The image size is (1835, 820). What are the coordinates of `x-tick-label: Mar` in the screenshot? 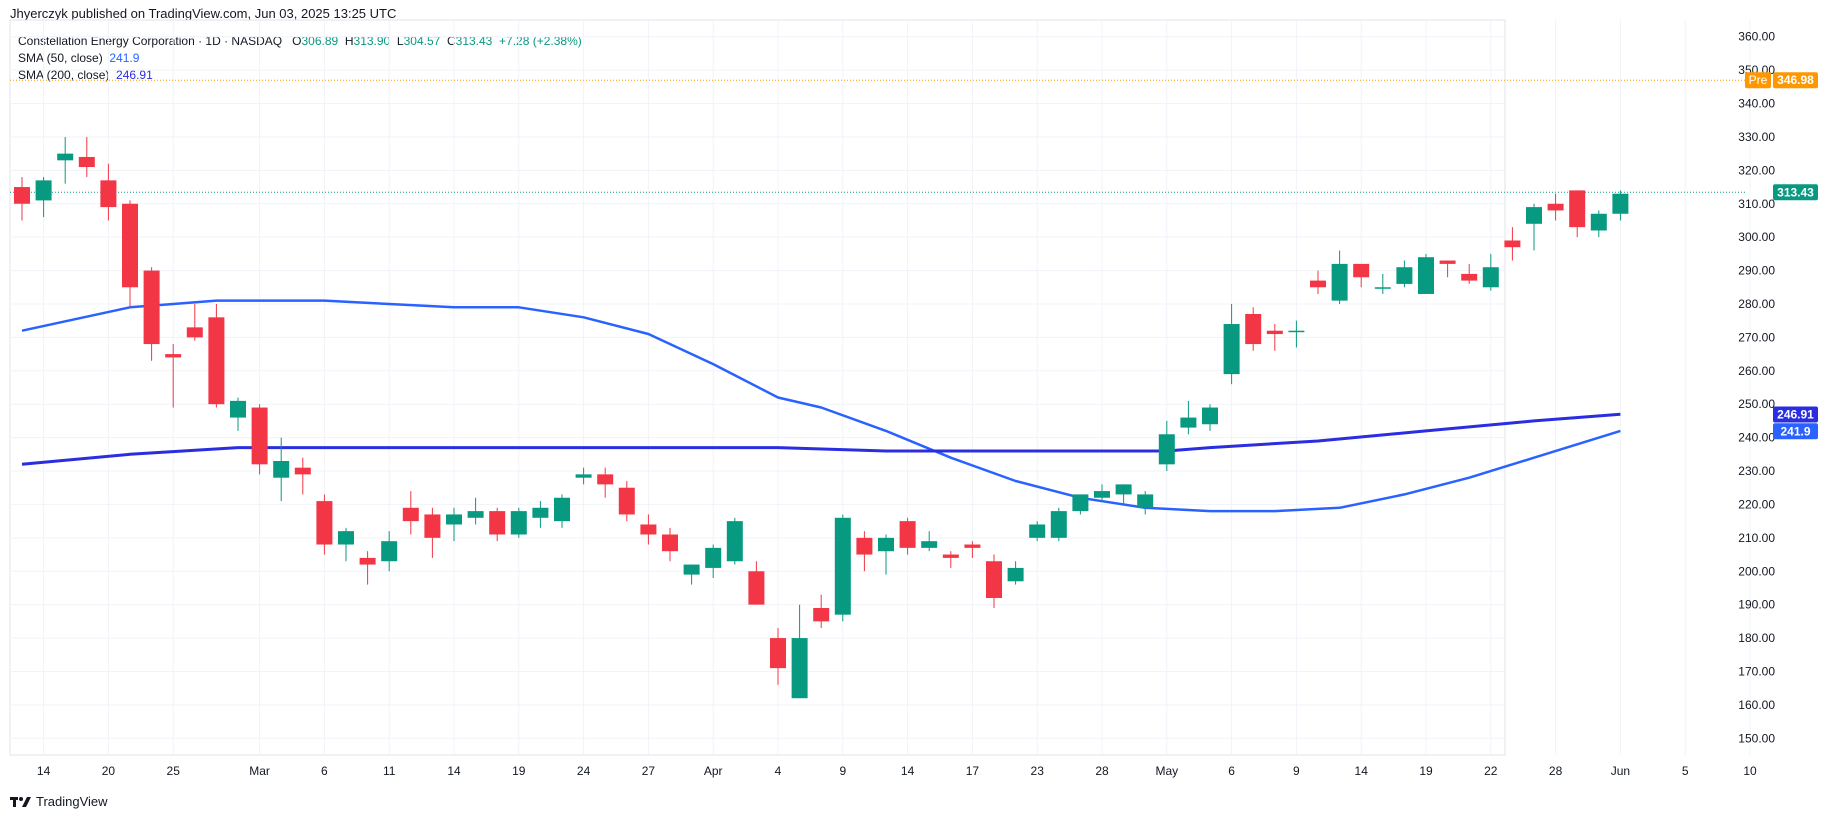 It's located at (259, 771).